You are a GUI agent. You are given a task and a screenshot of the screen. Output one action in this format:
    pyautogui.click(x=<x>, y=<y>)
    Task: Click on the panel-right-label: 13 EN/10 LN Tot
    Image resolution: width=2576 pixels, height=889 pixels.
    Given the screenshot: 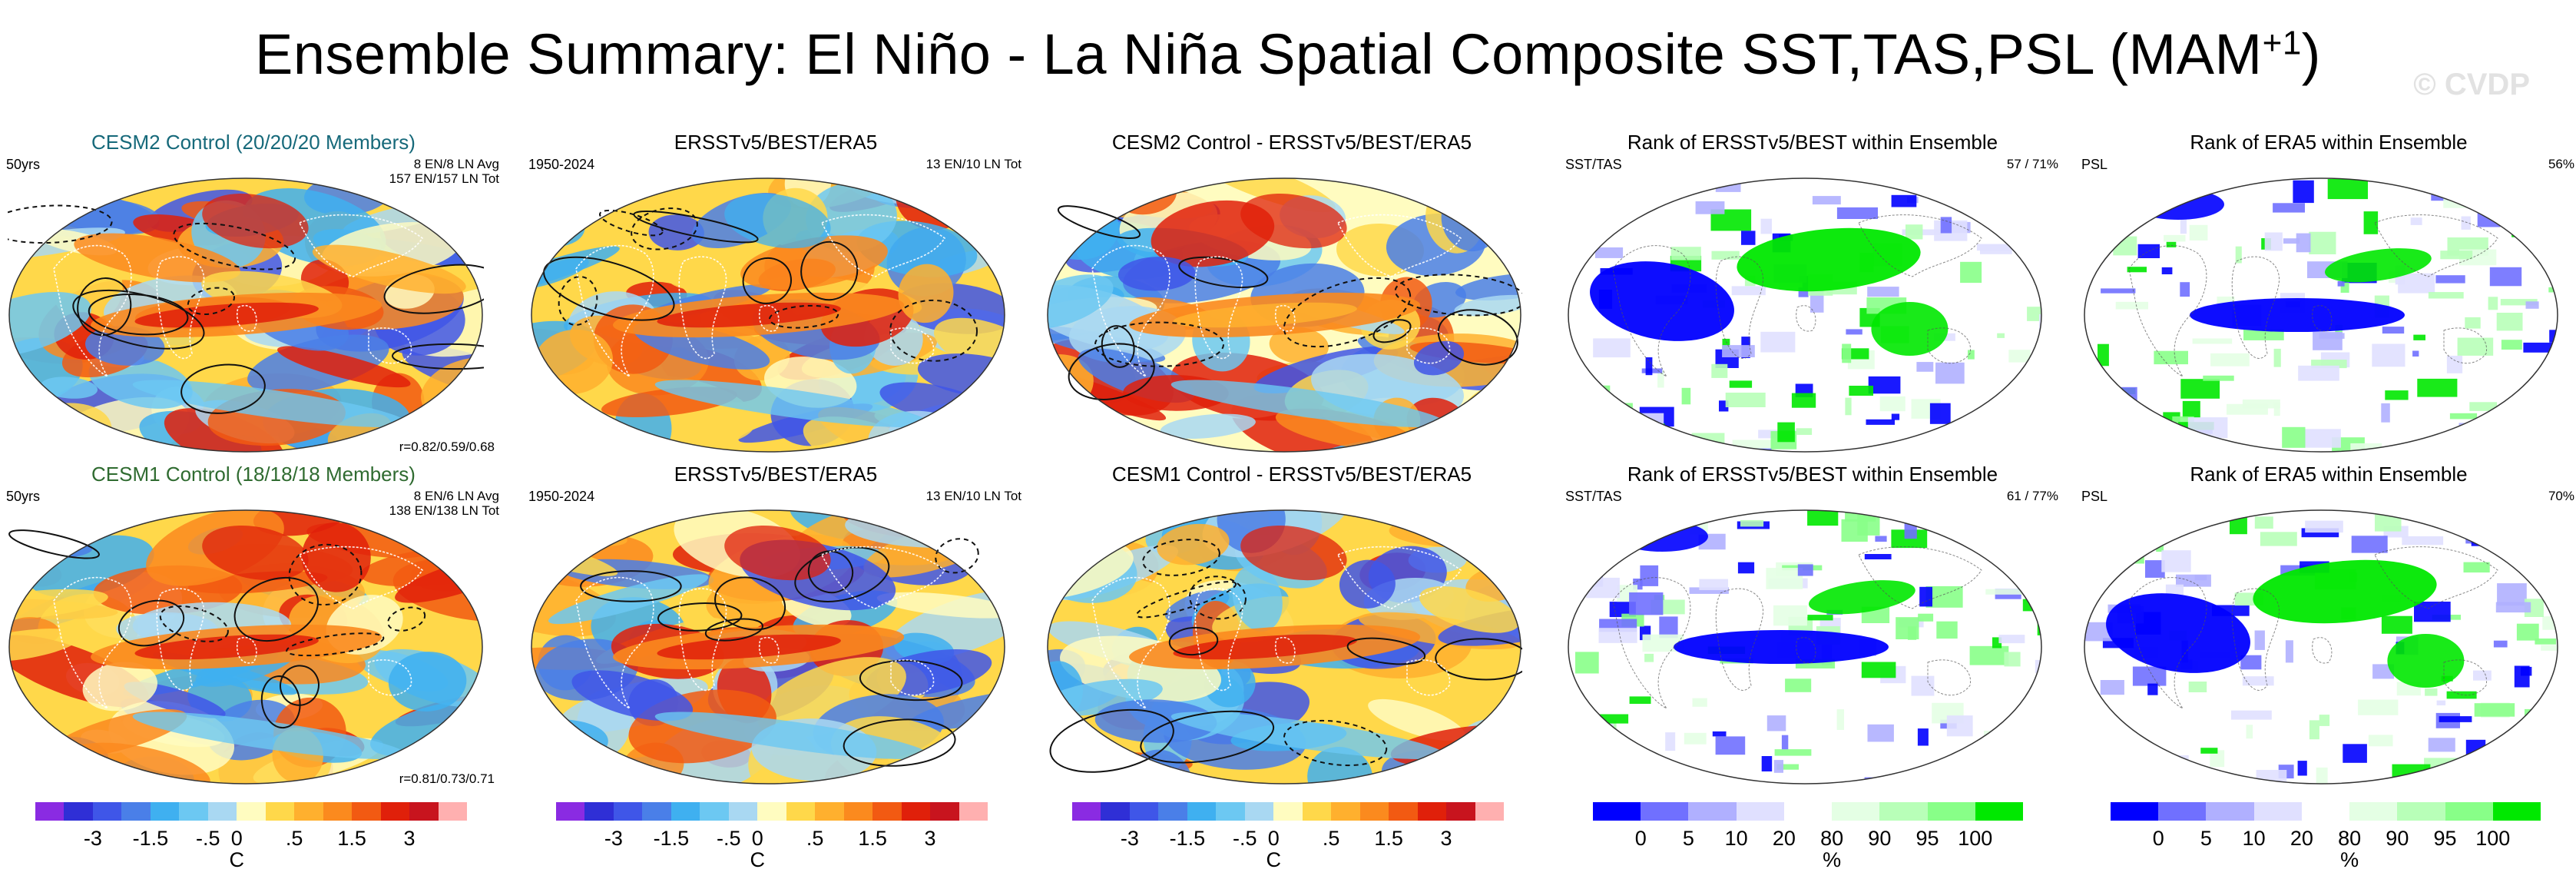 What is the action you would take?
    pyautogui.click(x=973, y=164)
    